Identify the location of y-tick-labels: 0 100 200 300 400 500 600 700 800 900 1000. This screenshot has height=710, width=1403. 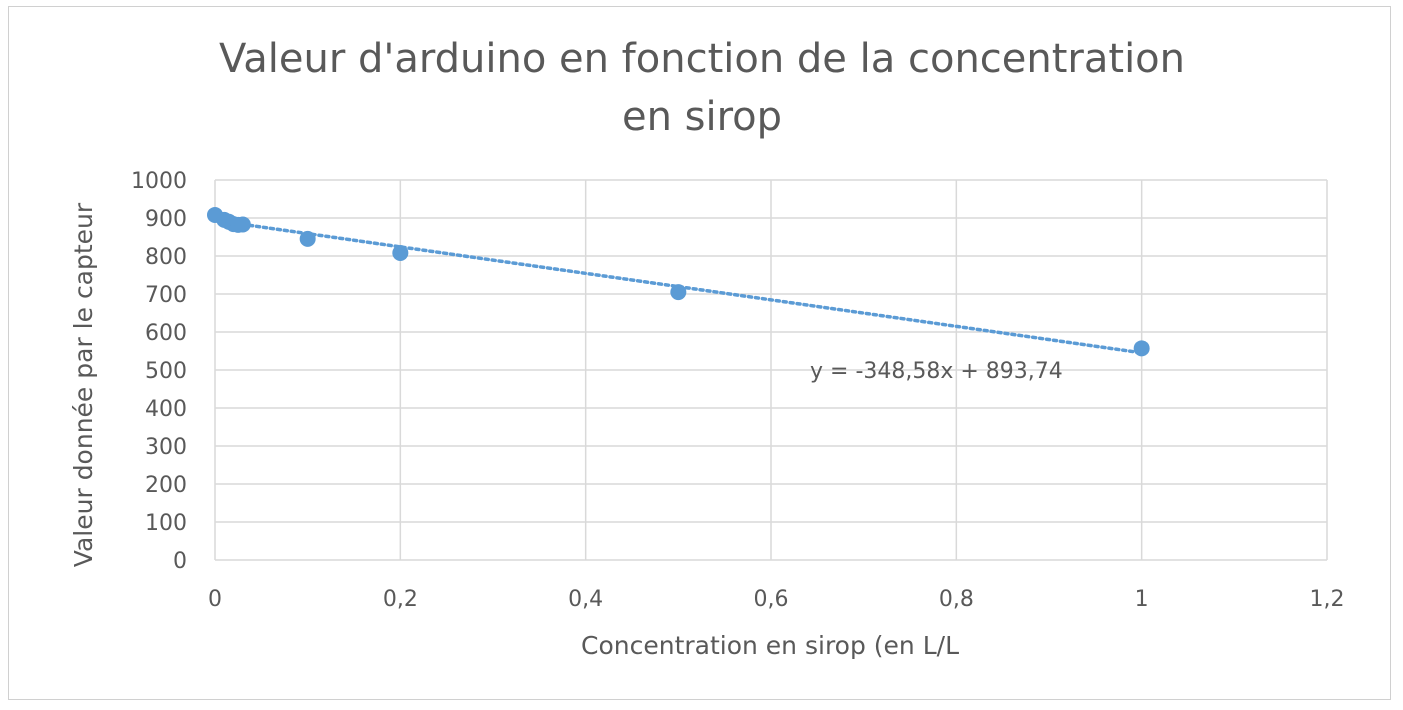
(159, 371).